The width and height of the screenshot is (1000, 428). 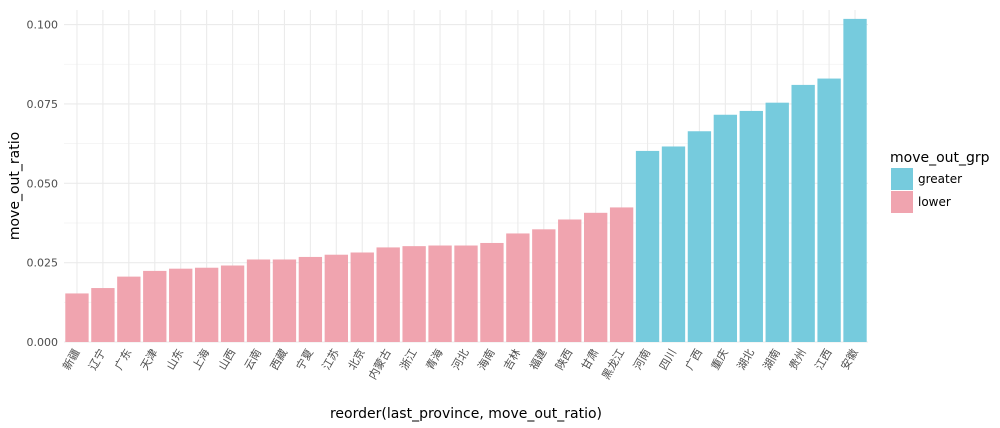 I want to click on x-tick-label: 海南, so click(x=485, y=359).